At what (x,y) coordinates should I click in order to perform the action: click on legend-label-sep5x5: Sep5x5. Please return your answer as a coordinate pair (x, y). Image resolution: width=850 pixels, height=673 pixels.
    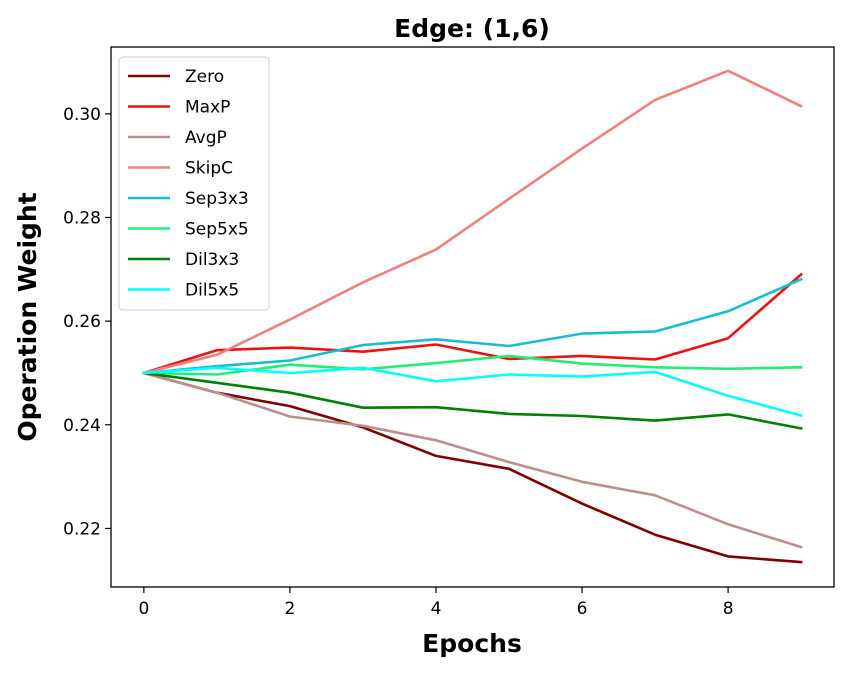
    Looking at the image, I should click on (217, 230).